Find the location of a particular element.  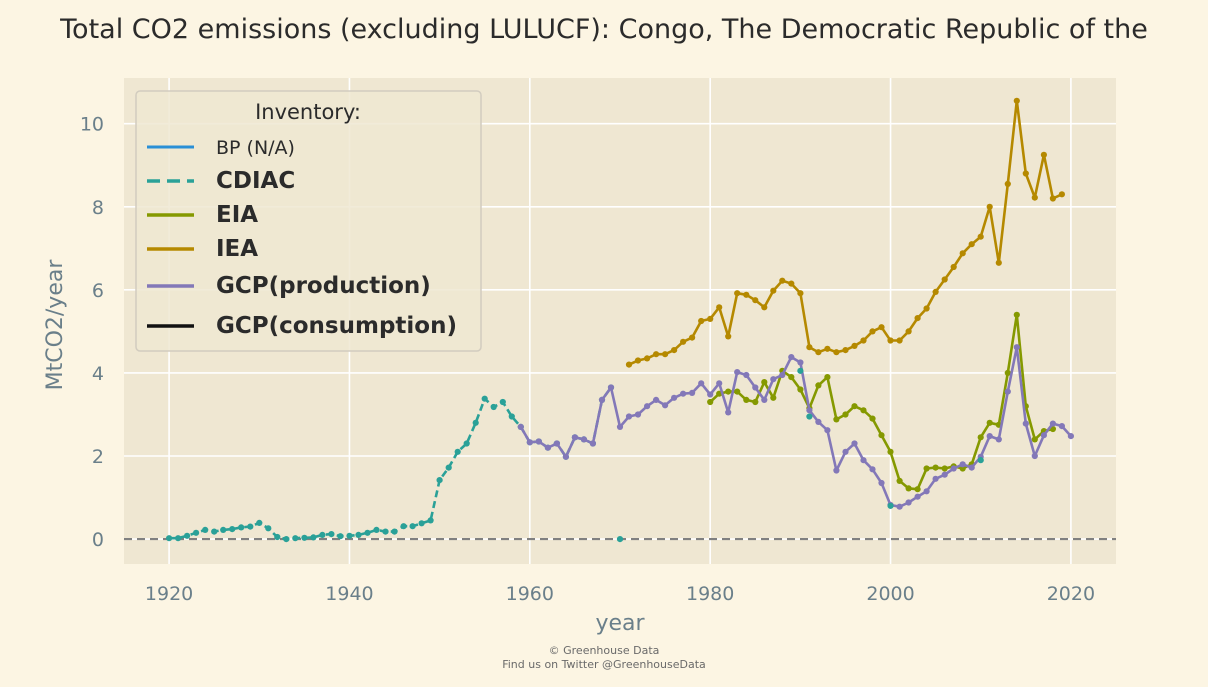

y-tick-label: 10 is located at coordinates (92, 125).